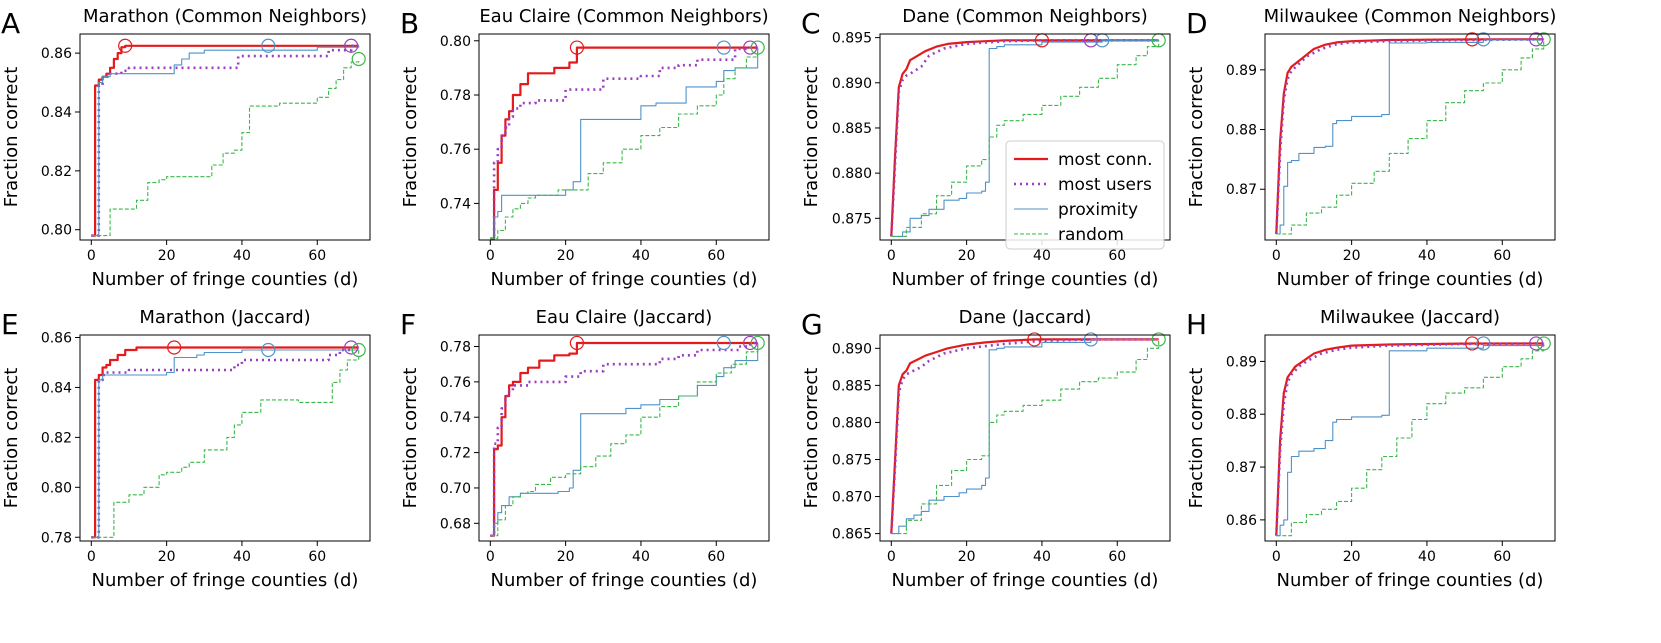  What do you see at coordinates (852, 460) in the screenshot?
I see `y-tick-label: 0.875` at bounding box center [852, 460].